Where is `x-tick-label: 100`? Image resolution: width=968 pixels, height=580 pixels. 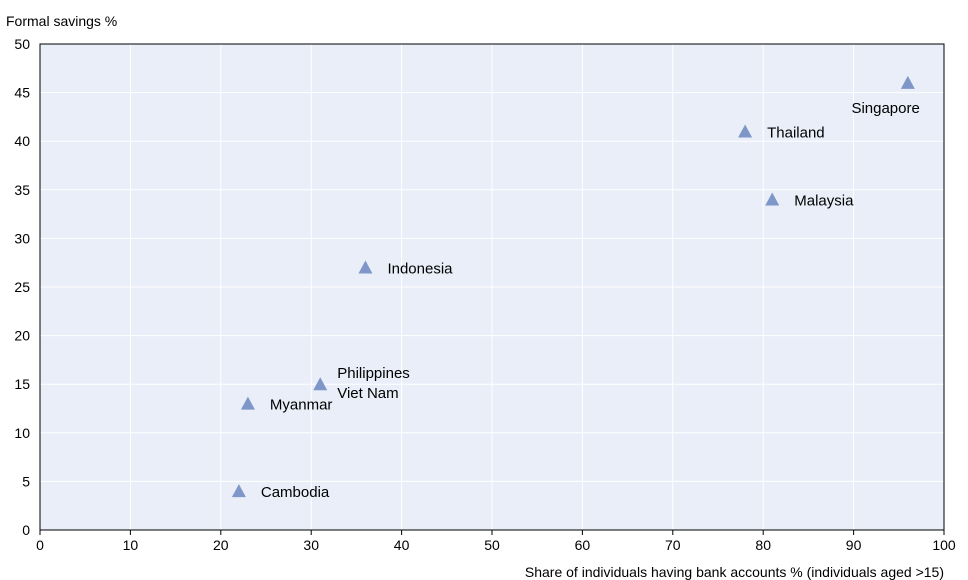
x-tick-label: 100 is located at coordinates (944, 545).